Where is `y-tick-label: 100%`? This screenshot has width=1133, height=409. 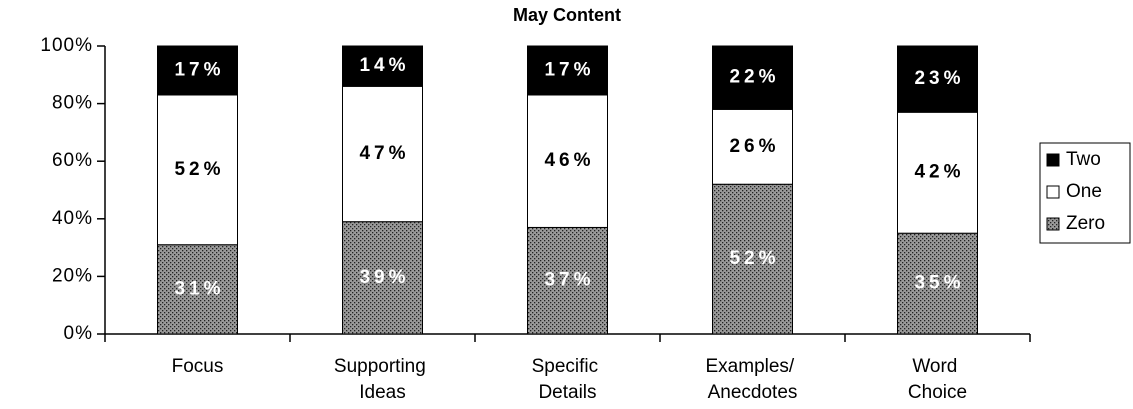 y-tick-label: 100% is located at coordinates (66, 45).